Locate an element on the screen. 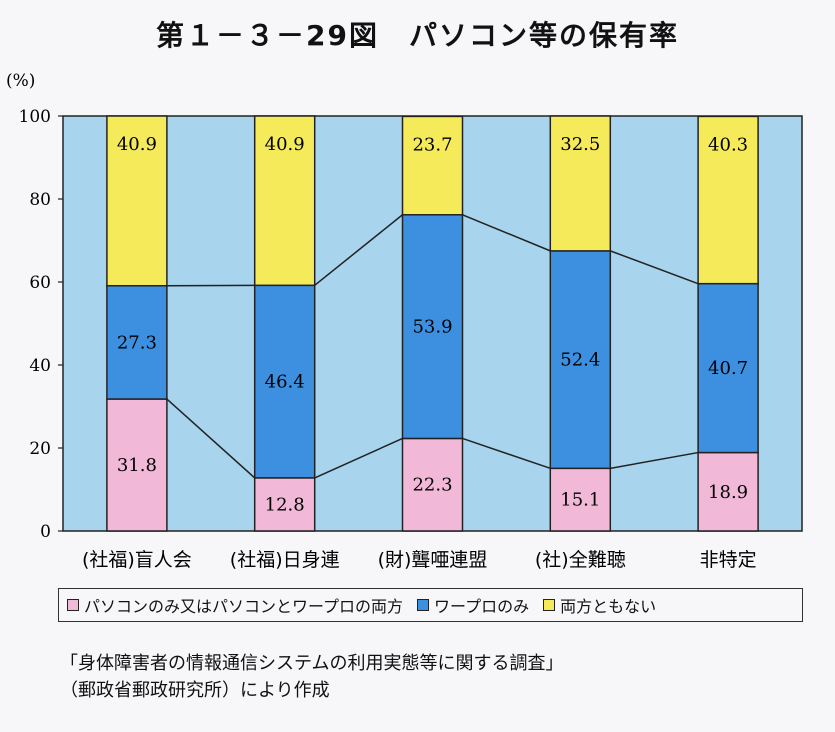 The image size is (835, 732). data-label: 46.4 is located at coordinates (285, 382).